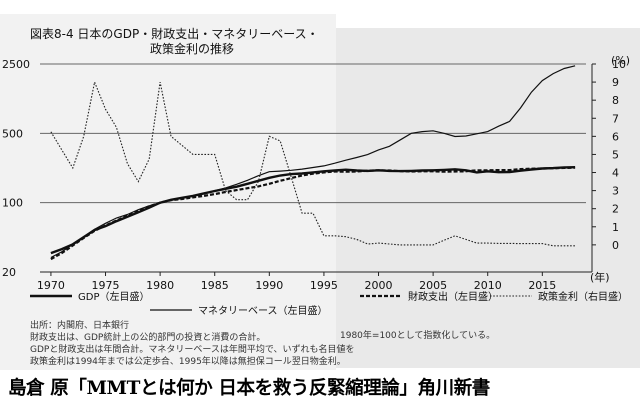 This screenshot has width=640, height=417. Describe the element at coordinates (417, 335) in the screenshot. I see `note-index: 1980年=100として指数化している。` at that location.